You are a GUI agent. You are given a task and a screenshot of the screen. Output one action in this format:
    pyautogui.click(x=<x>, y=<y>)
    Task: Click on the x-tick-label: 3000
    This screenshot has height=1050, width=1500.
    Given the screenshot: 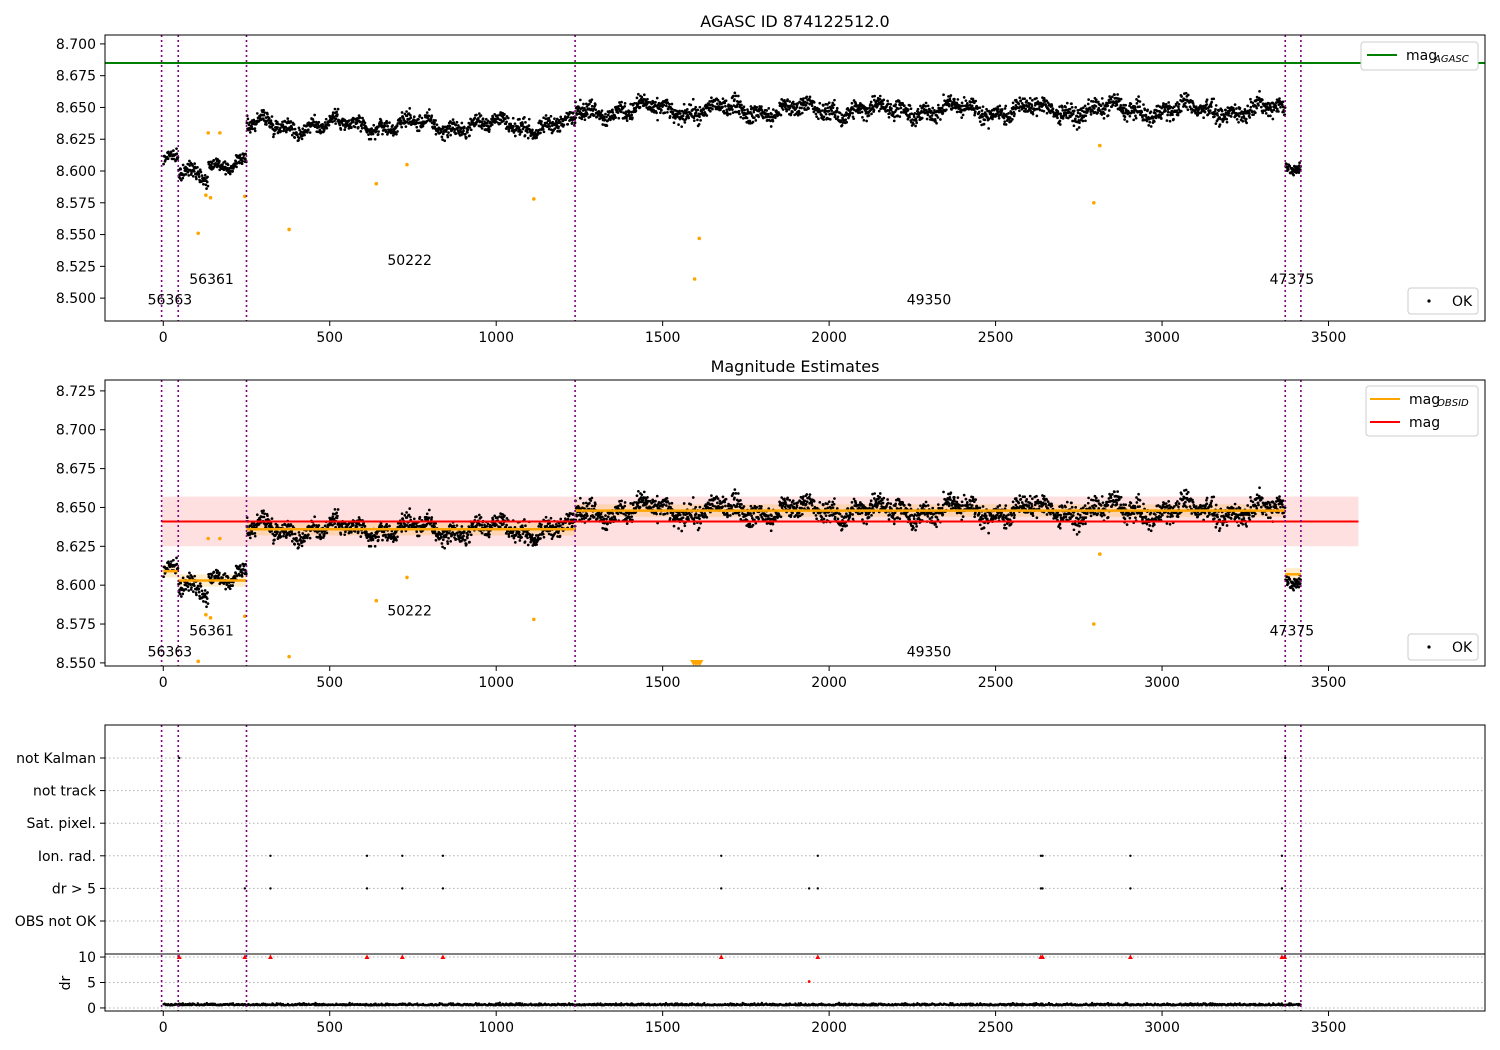 What is the action you would take?
    pyautogui.click(x=1162, y=338)
    